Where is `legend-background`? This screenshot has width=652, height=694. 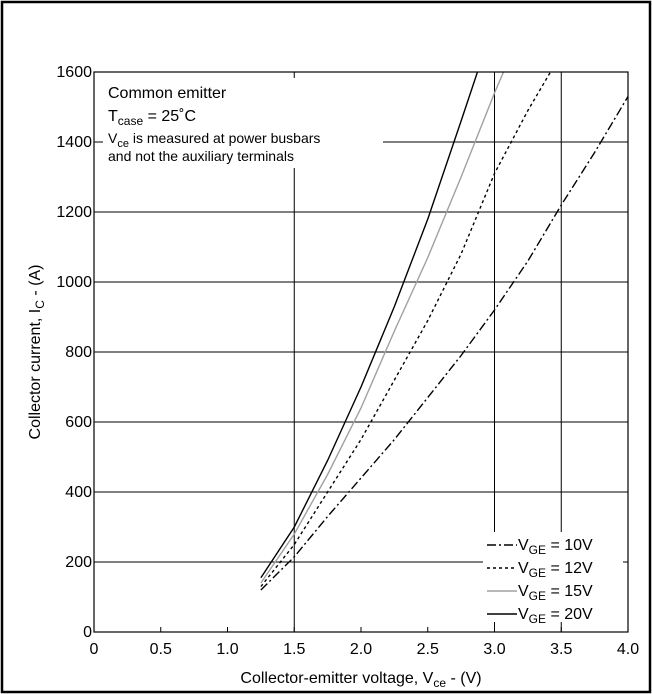
legend-background is located at coordinates (553, 577).